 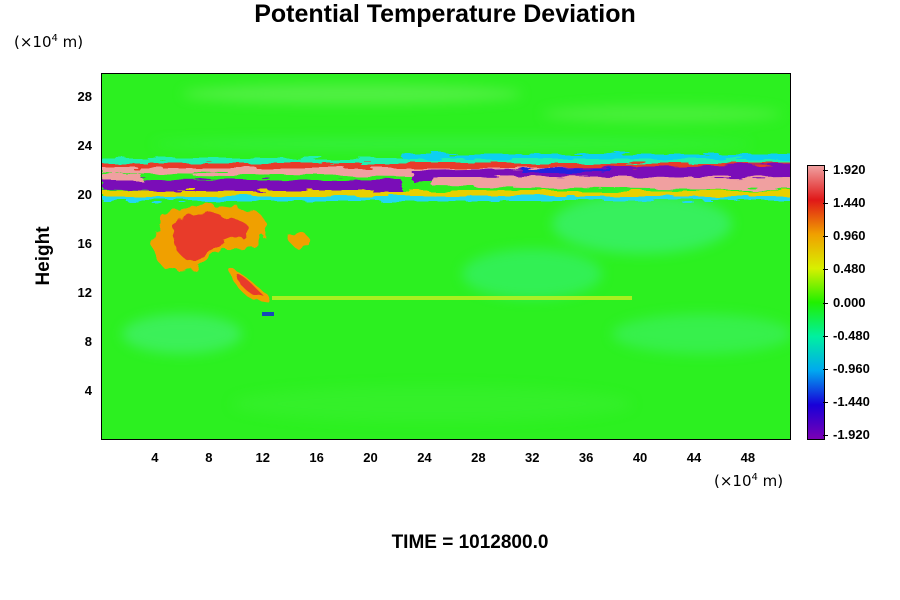 What do you see at coordinates (88, 342) in the screenshot?
I see `y-tick-label: 8` at bounding box center [88, 342].